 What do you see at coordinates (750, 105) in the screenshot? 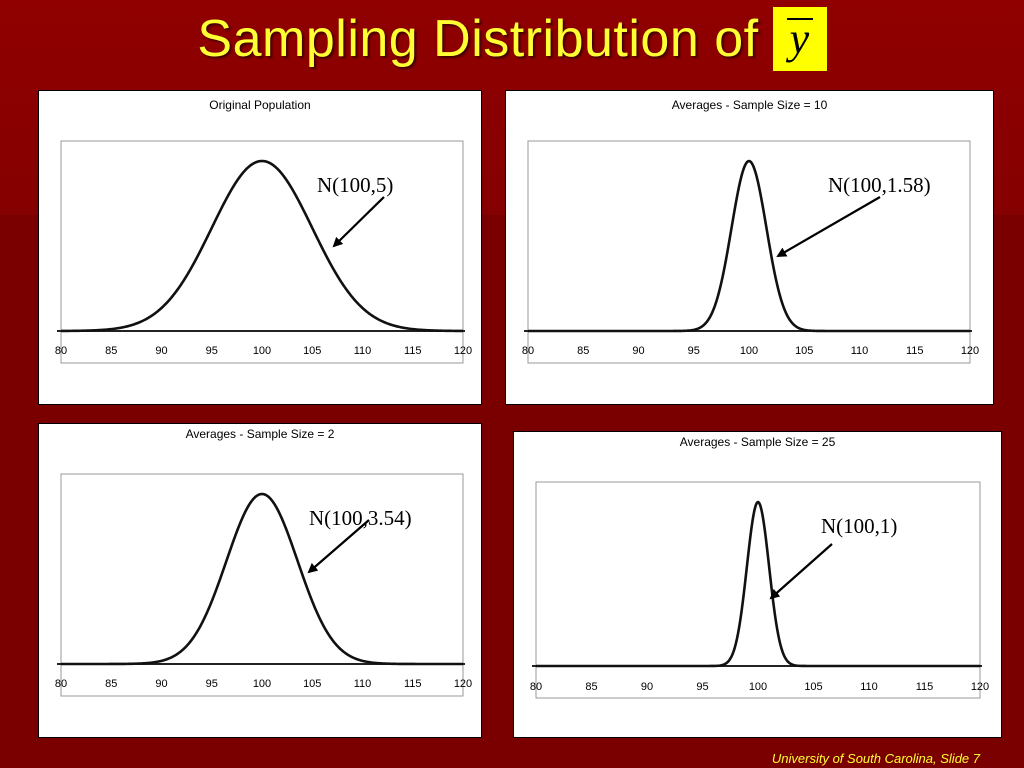
I see `chart-title: Averages - Sample Size = 10` at bounding box center [750, 105].